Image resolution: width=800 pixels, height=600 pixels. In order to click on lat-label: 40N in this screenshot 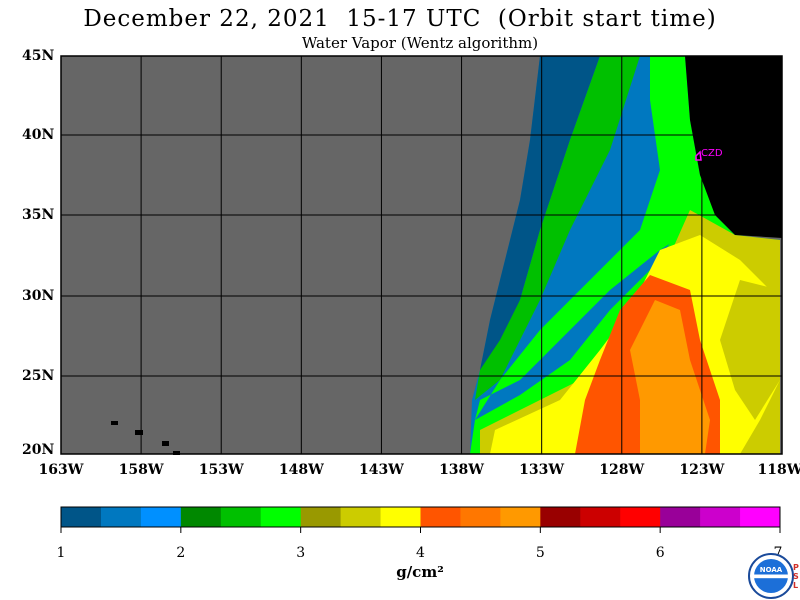, I will do `click(38, 135)`.